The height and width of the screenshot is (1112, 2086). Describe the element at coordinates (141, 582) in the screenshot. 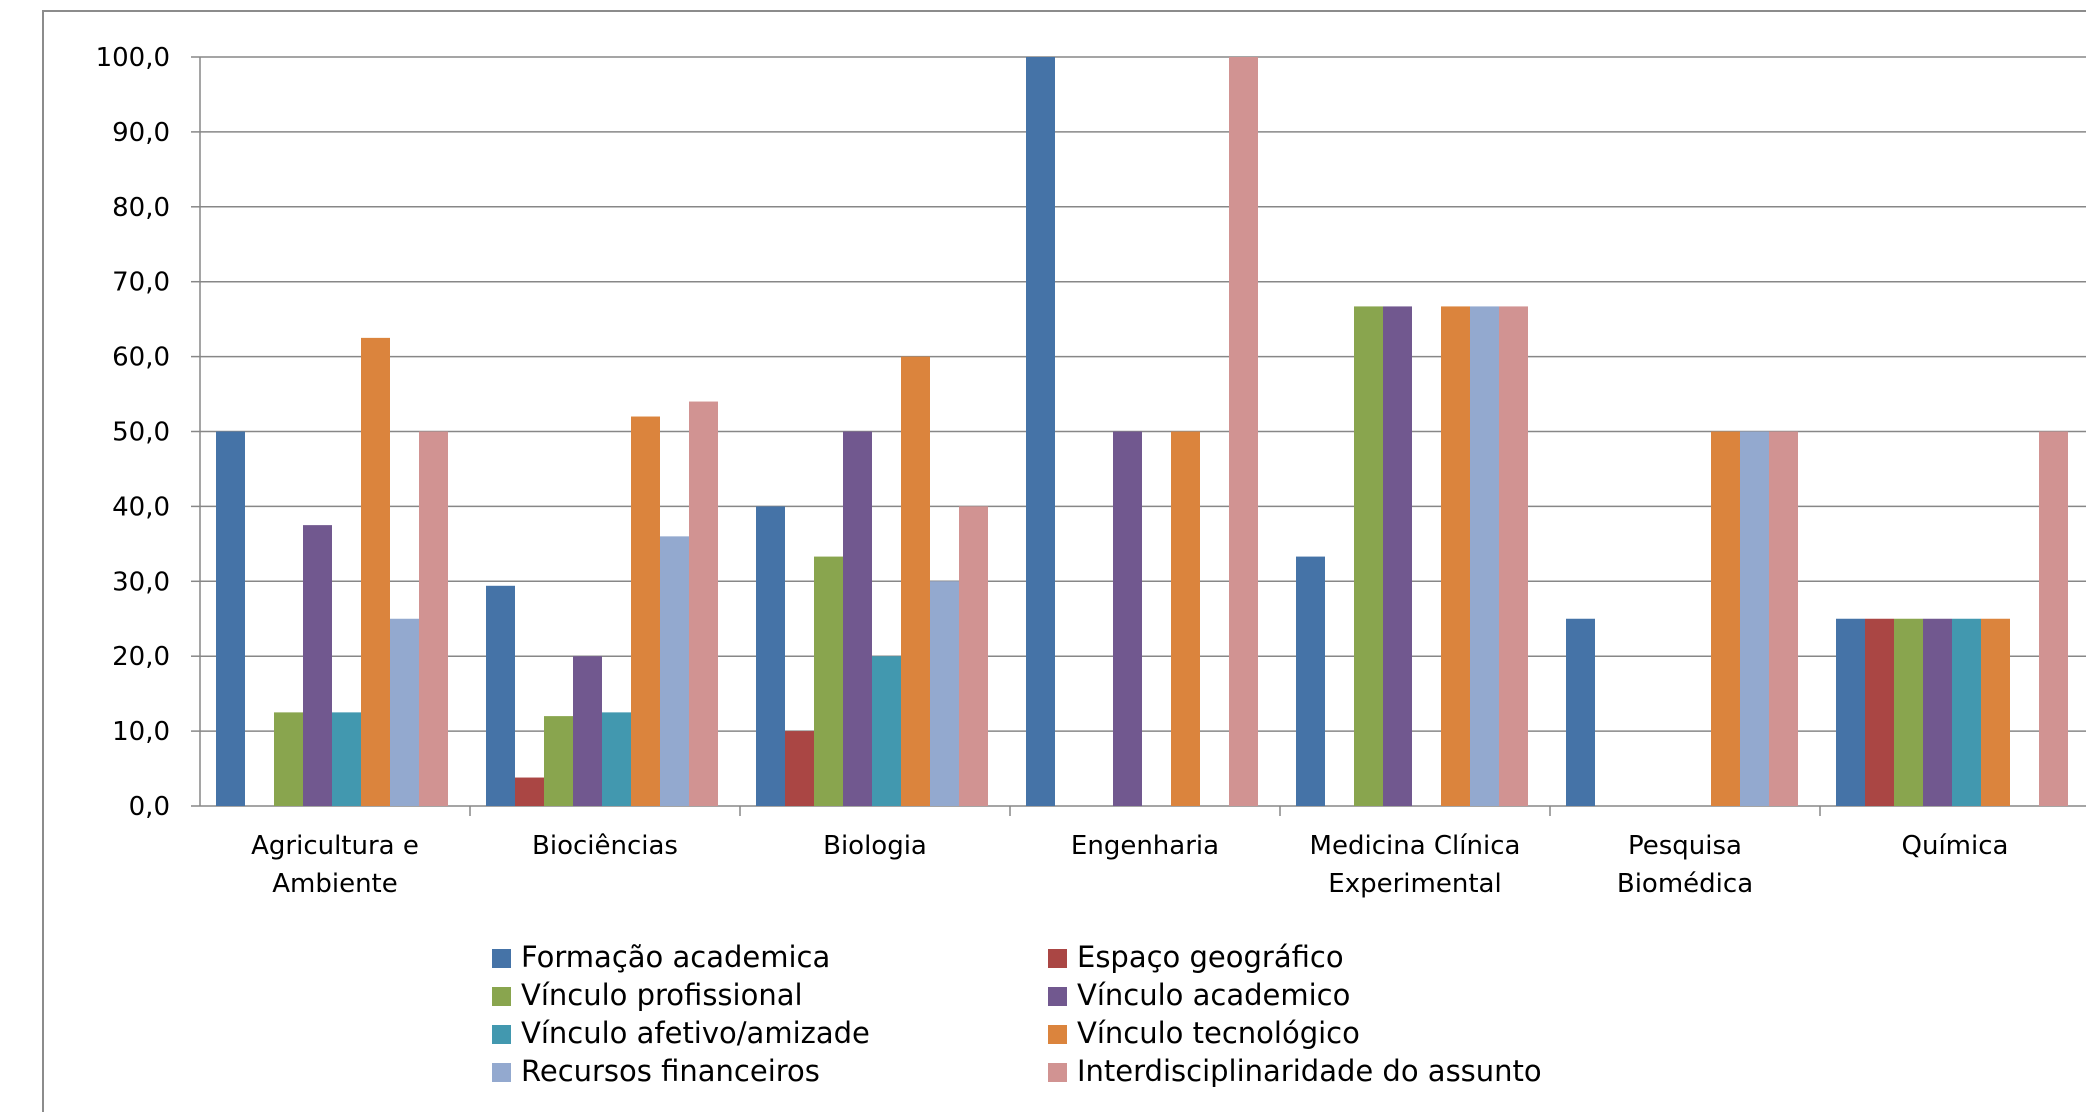

I see `y-tick-label: 30,0` at that location.